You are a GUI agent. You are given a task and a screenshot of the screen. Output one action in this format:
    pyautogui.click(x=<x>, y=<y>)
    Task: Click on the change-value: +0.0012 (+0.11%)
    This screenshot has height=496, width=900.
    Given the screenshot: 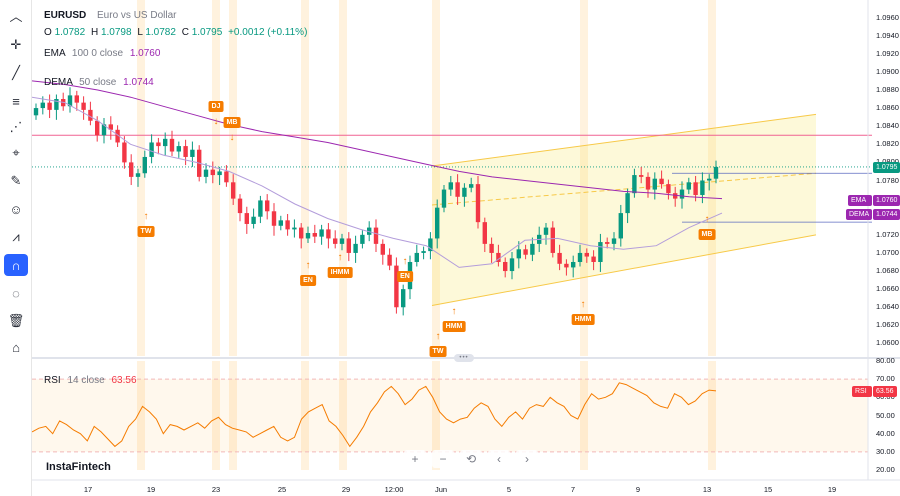 What is the action you would take?
    pyautogui.click(x=268, y=32)
    